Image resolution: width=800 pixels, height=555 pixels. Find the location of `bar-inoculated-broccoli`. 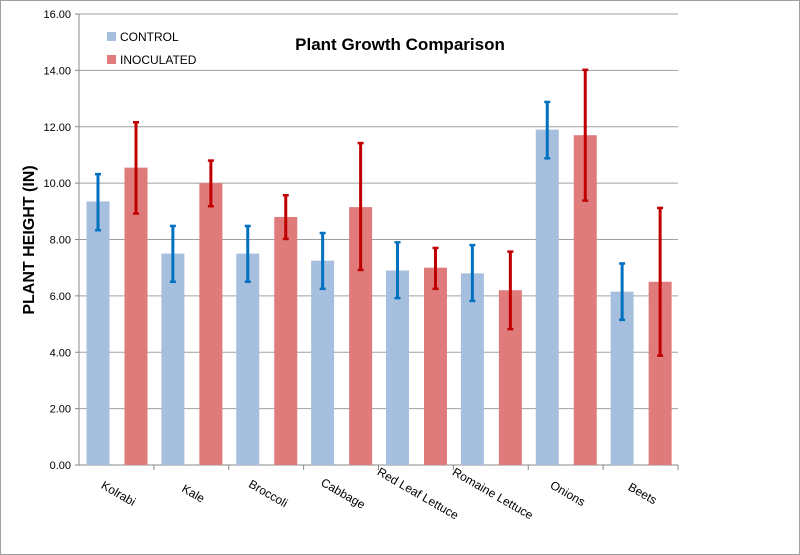

bar-inoculated-broccoli is located at coordinates (286, 340).